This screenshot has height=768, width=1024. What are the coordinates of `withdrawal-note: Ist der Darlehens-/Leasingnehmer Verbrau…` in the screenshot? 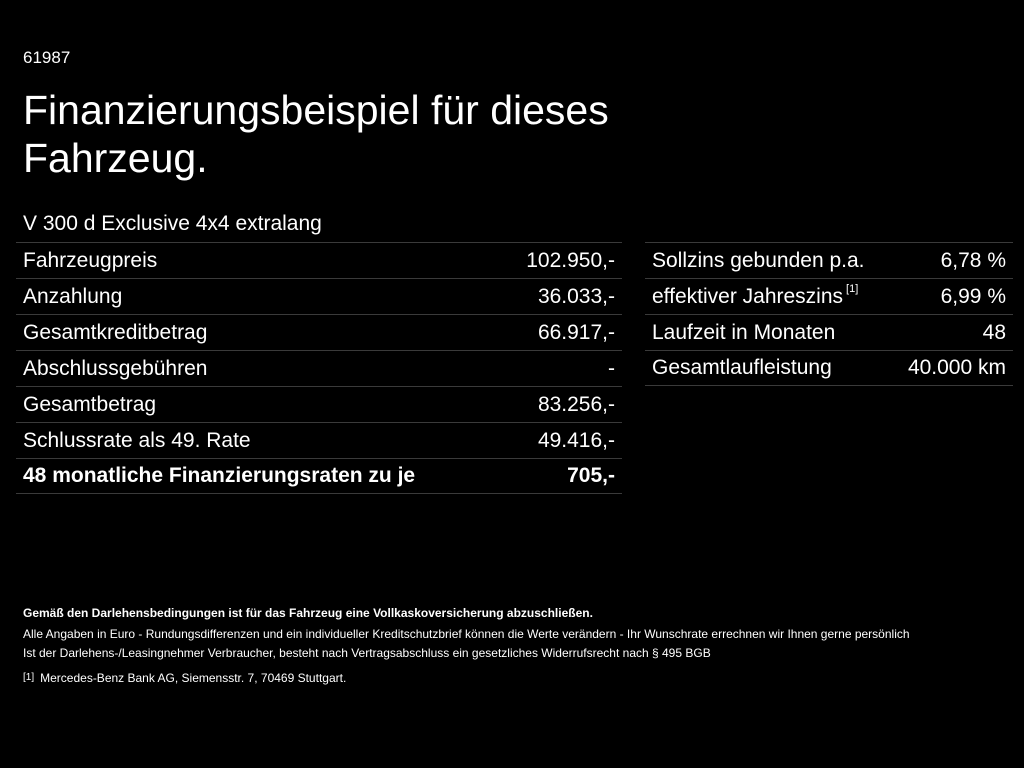 It's located at (367, 653).